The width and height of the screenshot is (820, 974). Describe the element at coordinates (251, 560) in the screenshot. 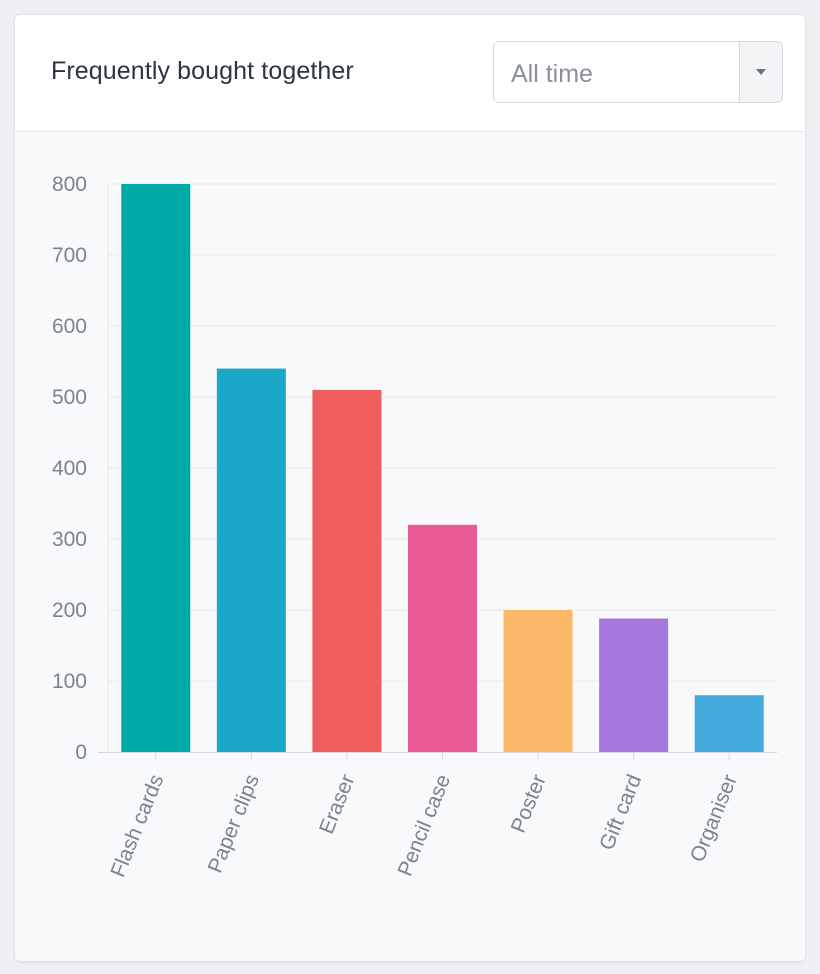

I see `bar-paper-clips` at that location.